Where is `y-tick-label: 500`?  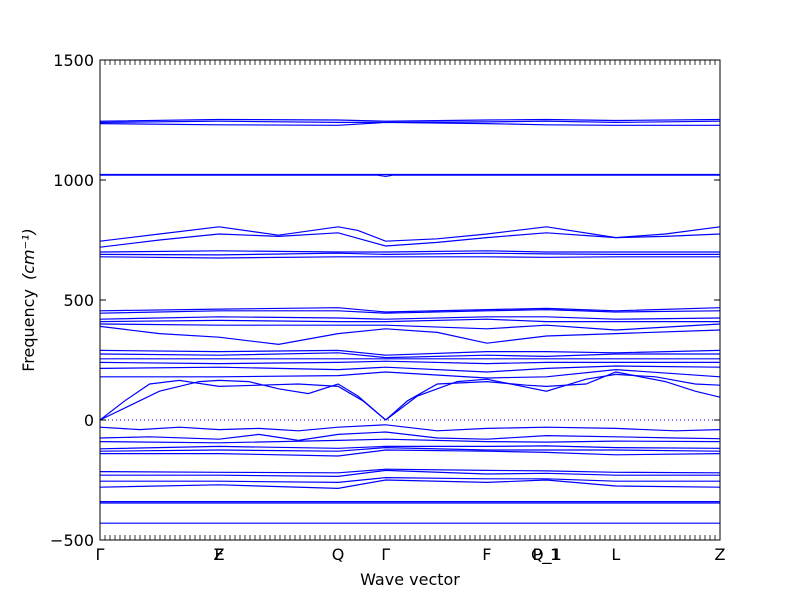 y-tick-label: 500 is located at coordinates (78, 300).